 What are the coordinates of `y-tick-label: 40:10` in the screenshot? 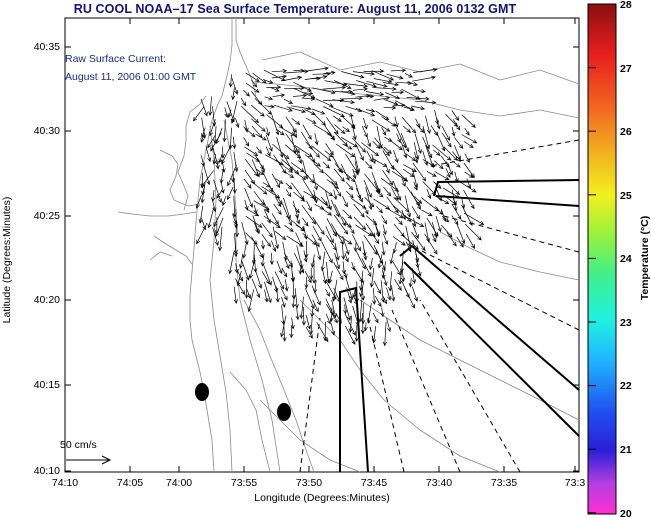 It's located at (47, 471).